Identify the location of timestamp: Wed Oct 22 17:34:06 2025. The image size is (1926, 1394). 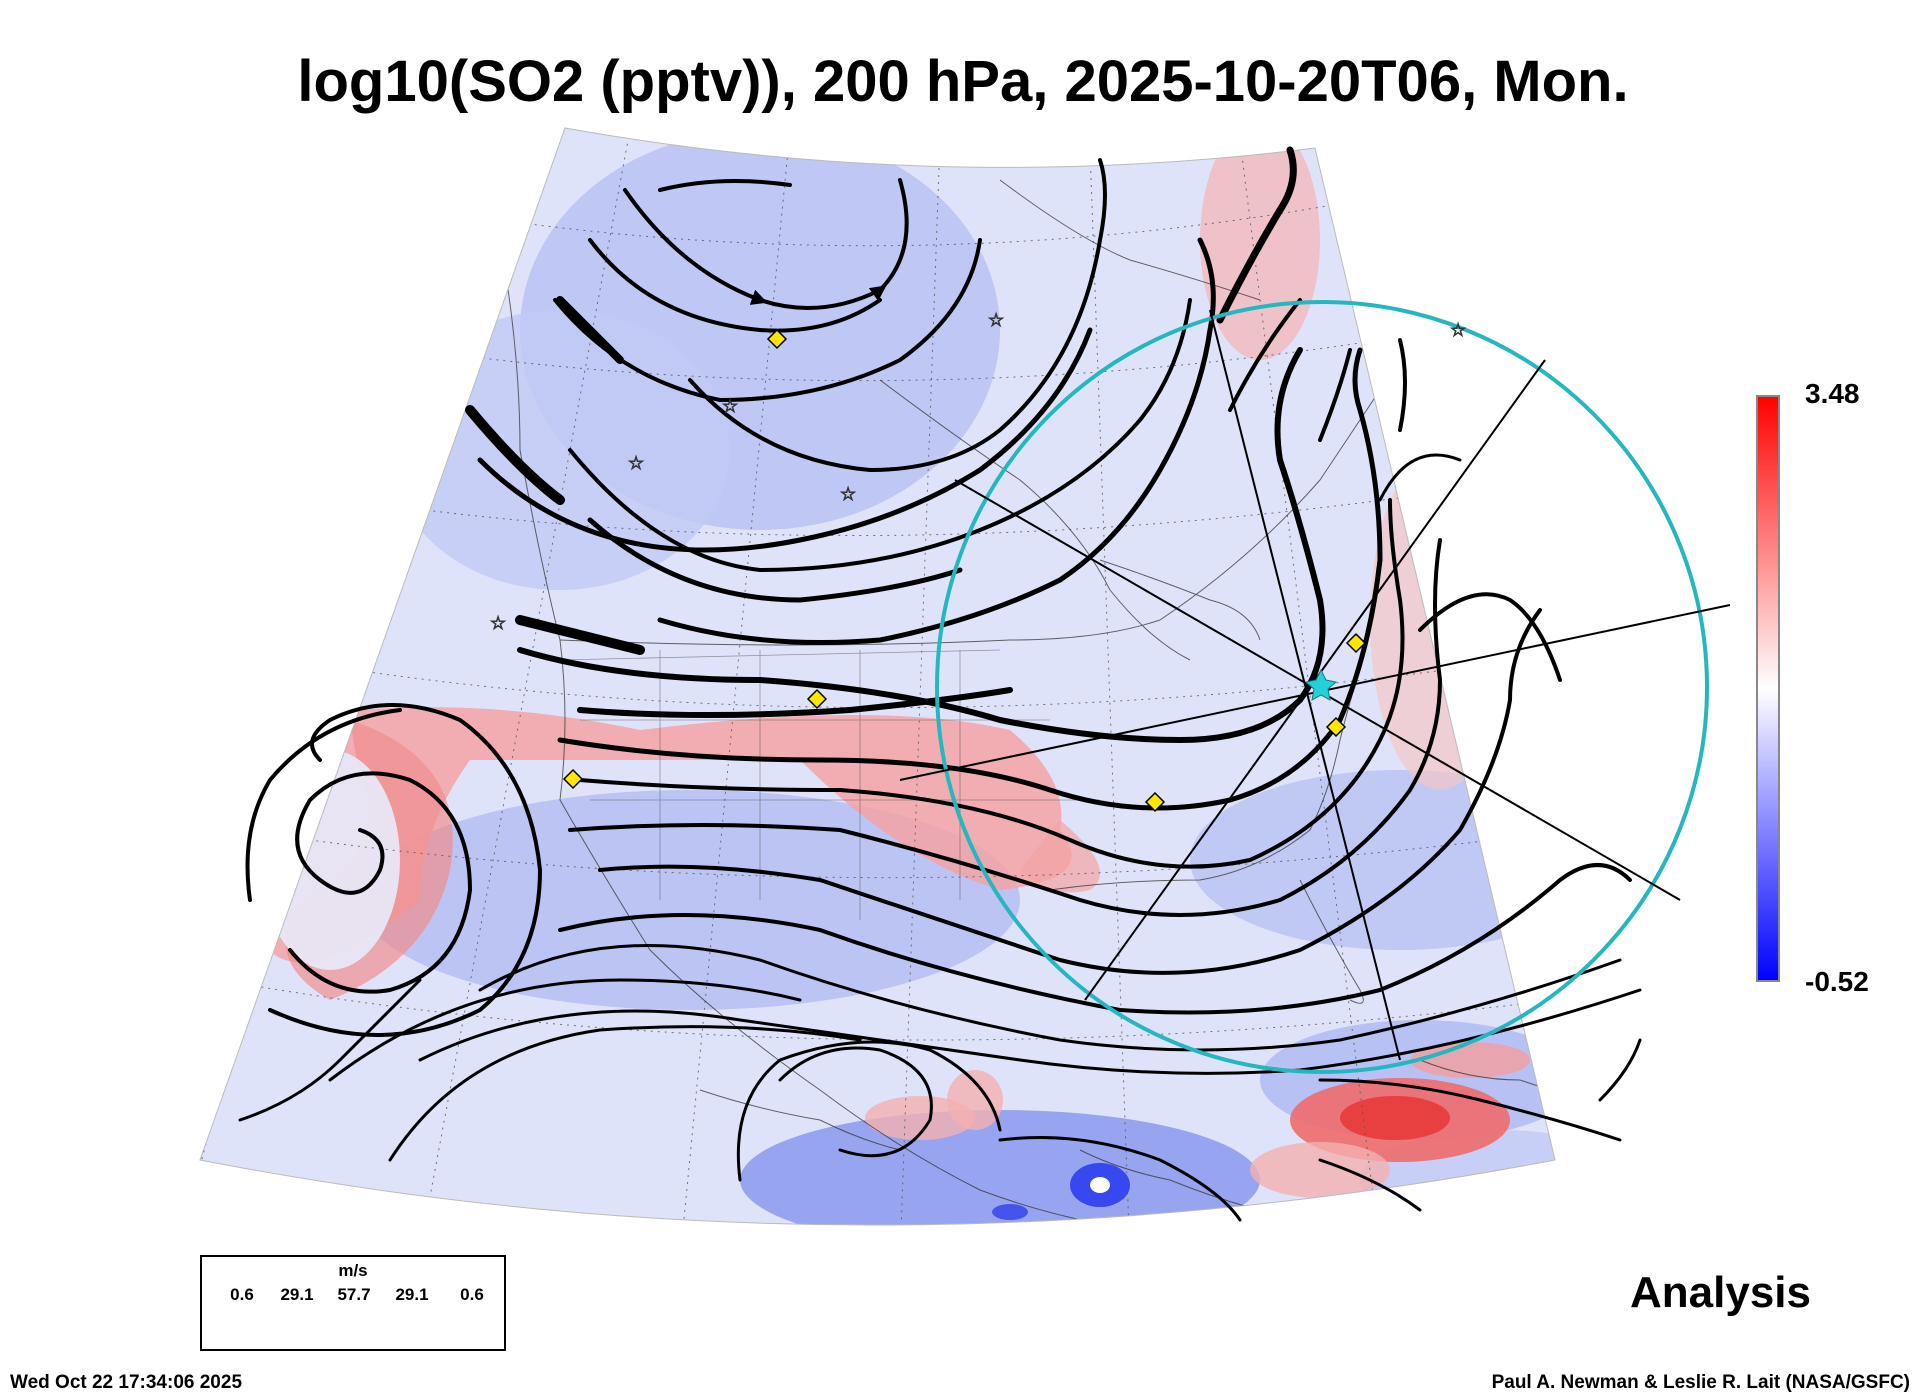
(126, 1382).